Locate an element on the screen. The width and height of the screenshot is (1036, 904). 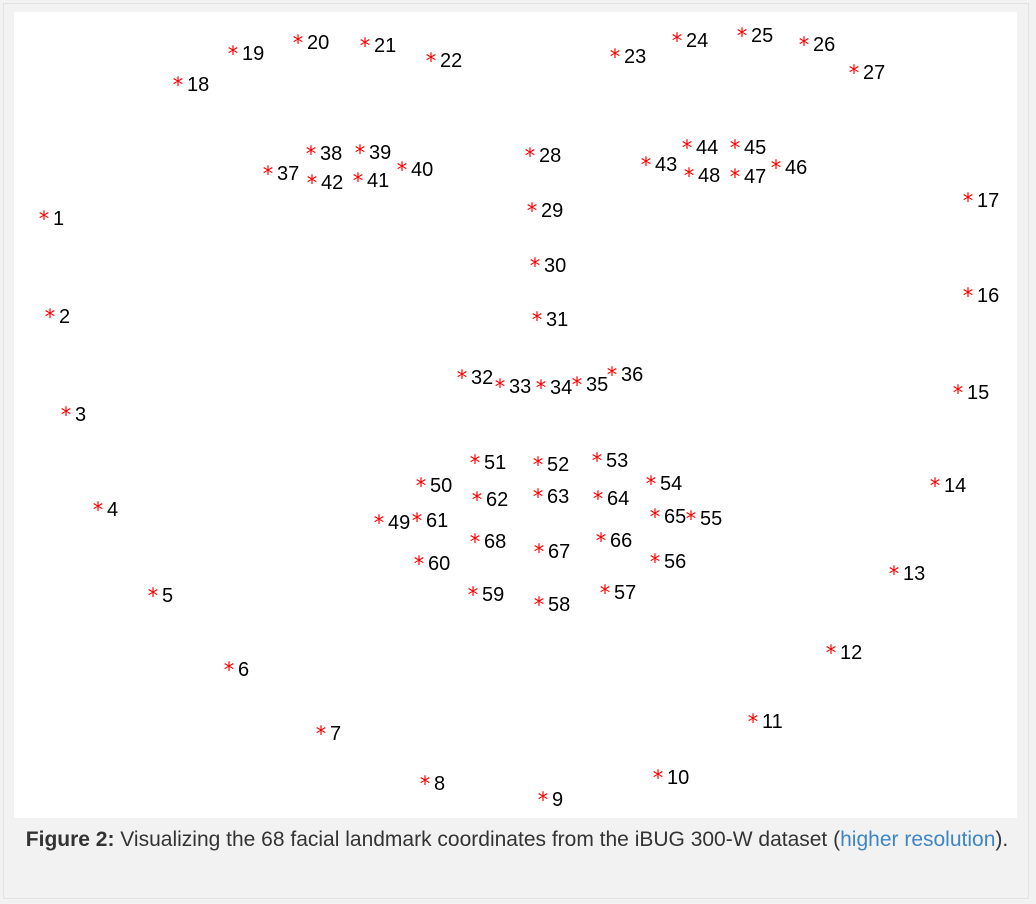
landmark-39: * 39 is located at coordinates (373, 153).